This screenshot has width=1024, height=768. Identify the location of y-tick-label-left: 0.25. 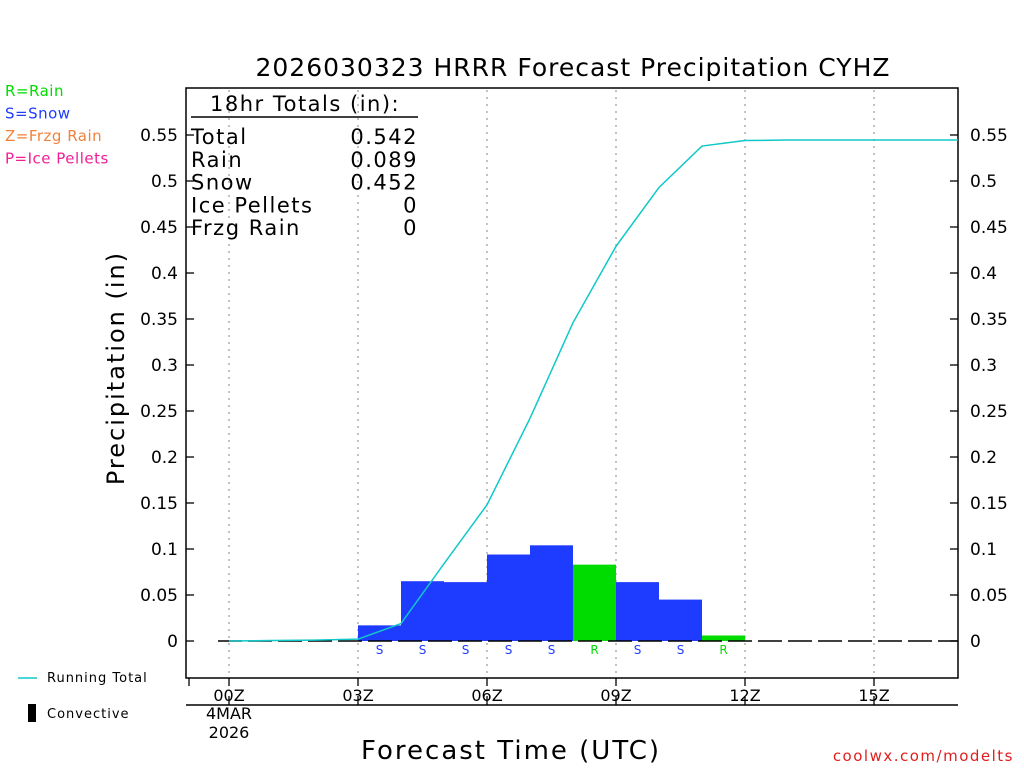
(159, 412).